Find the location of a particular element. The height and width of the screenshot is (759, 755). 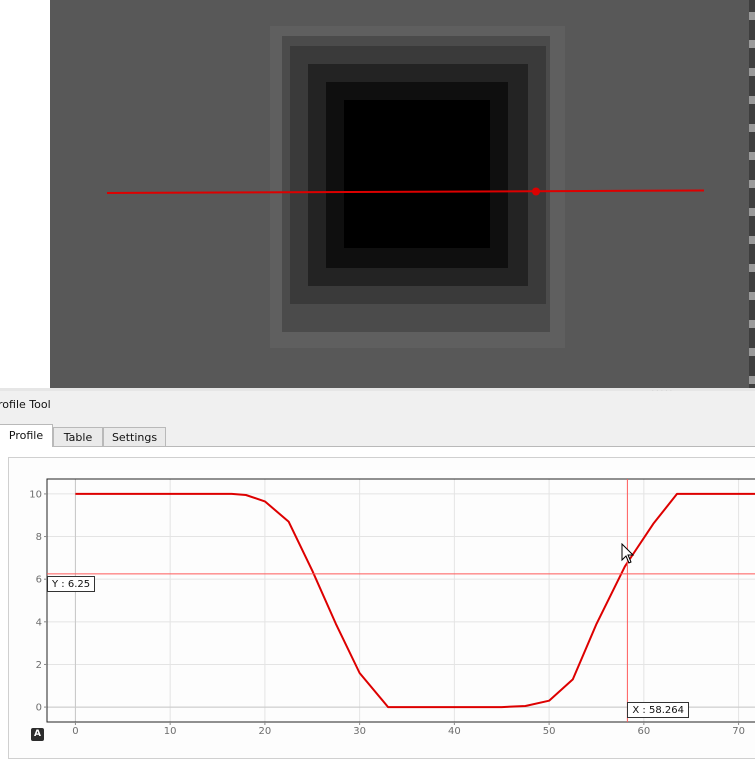

blob-core is located at coordinates (417, 174).